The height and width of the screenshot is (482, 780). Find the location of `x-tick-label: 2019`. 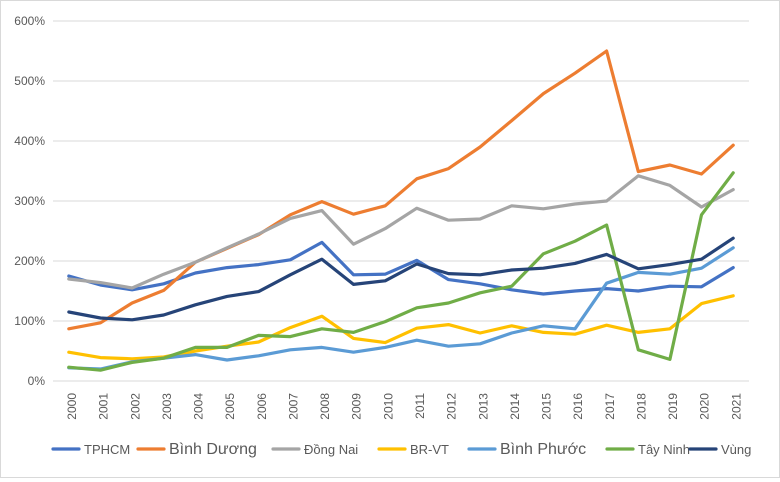

x-tick-label: 2019 is located at coordinates (673, 406).